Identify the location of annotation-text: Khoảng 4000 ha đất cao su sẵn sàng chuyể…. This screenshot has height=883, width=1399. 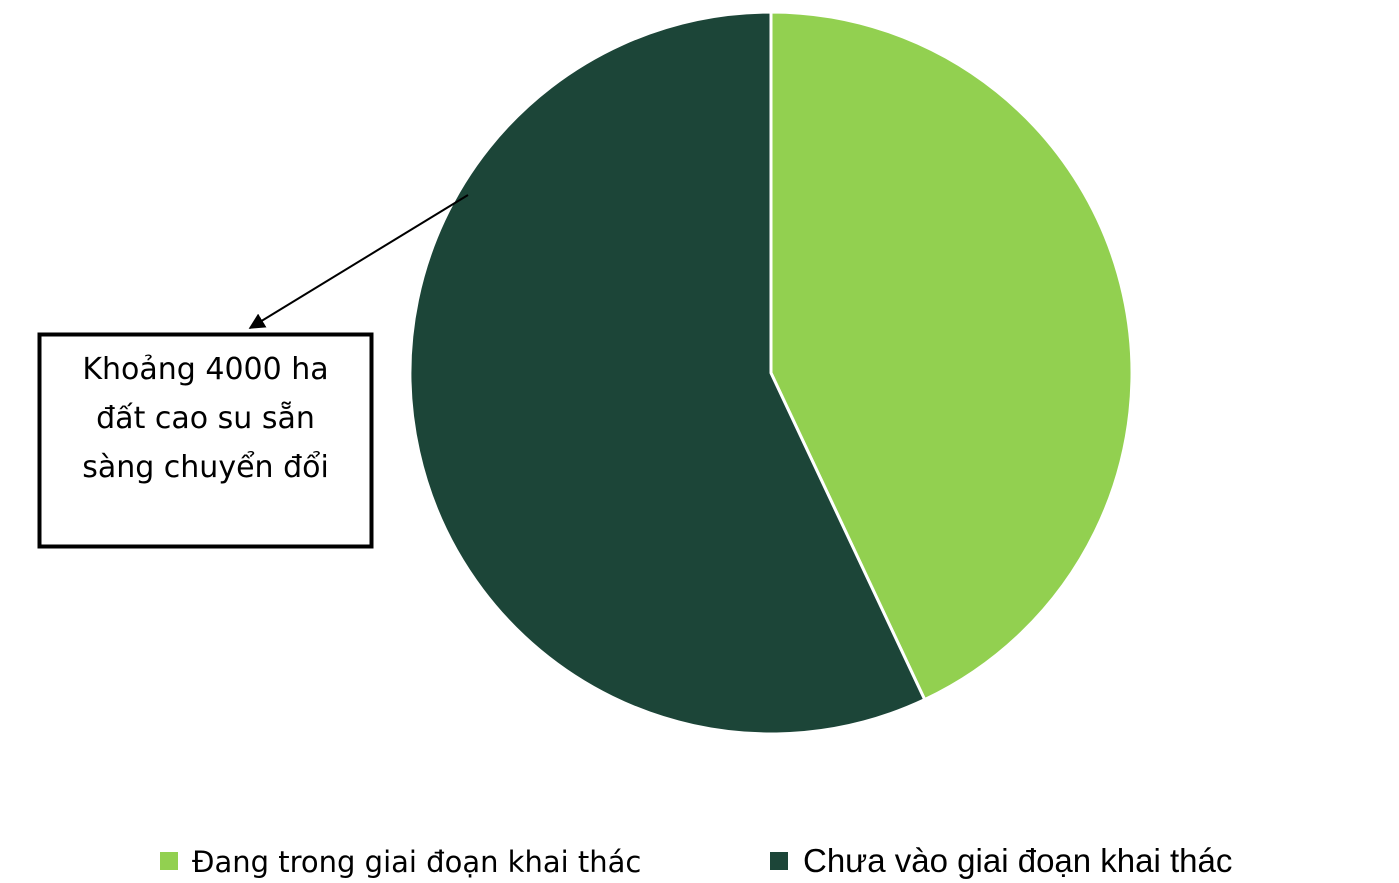
(205, 418).